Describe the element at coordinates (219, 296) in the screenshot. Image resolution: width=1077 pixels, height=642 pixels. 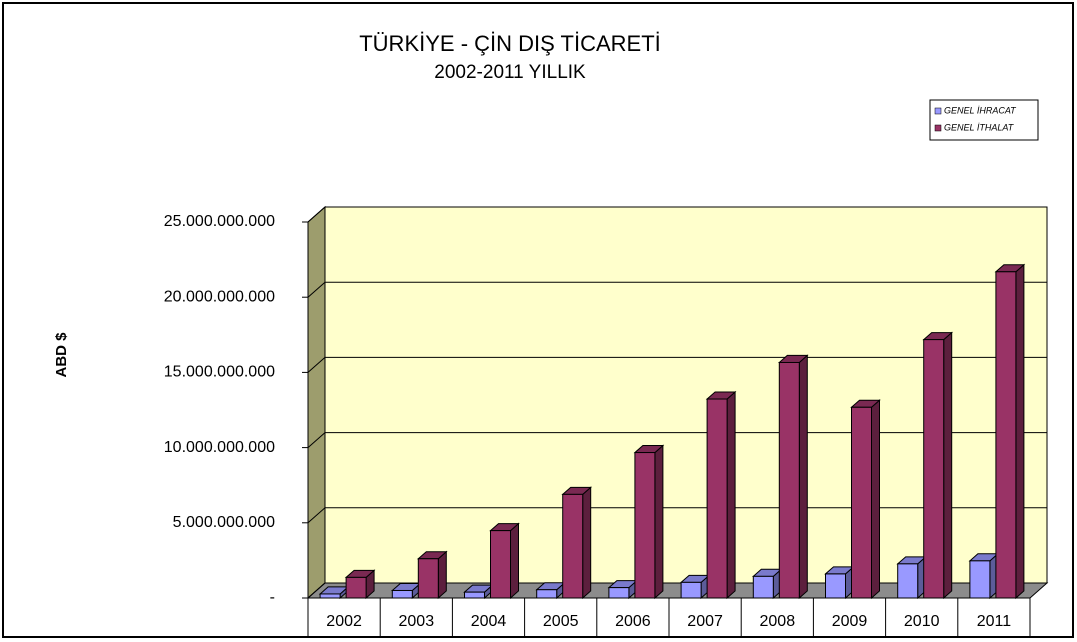
I see `y-tick-label: 20.000.000.000` at that location.